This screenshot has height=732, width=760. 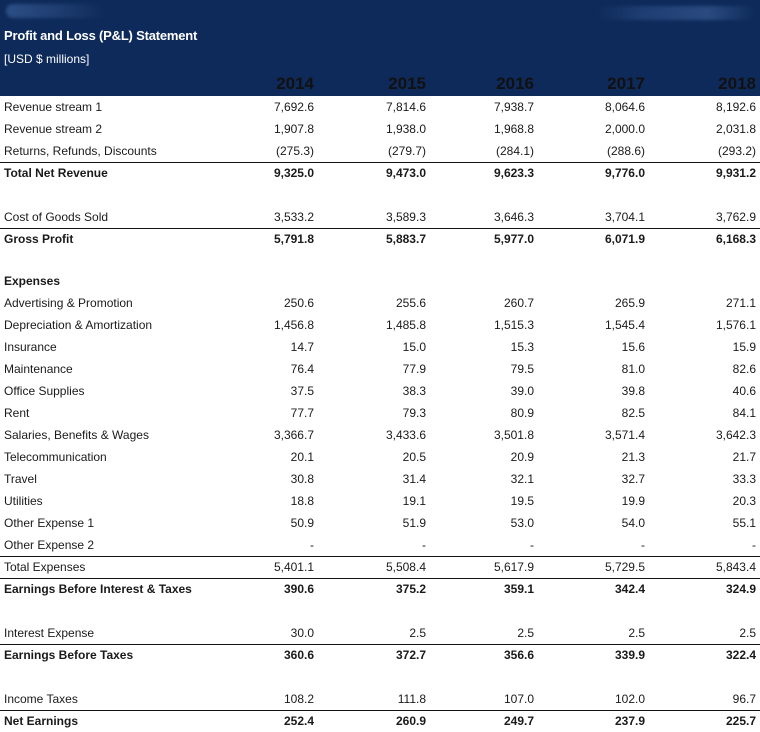 What do you see at coordinates (513, 435) in the screenshot?
I see `cell-value: 3,501.8` at bounding box center [513, 435].